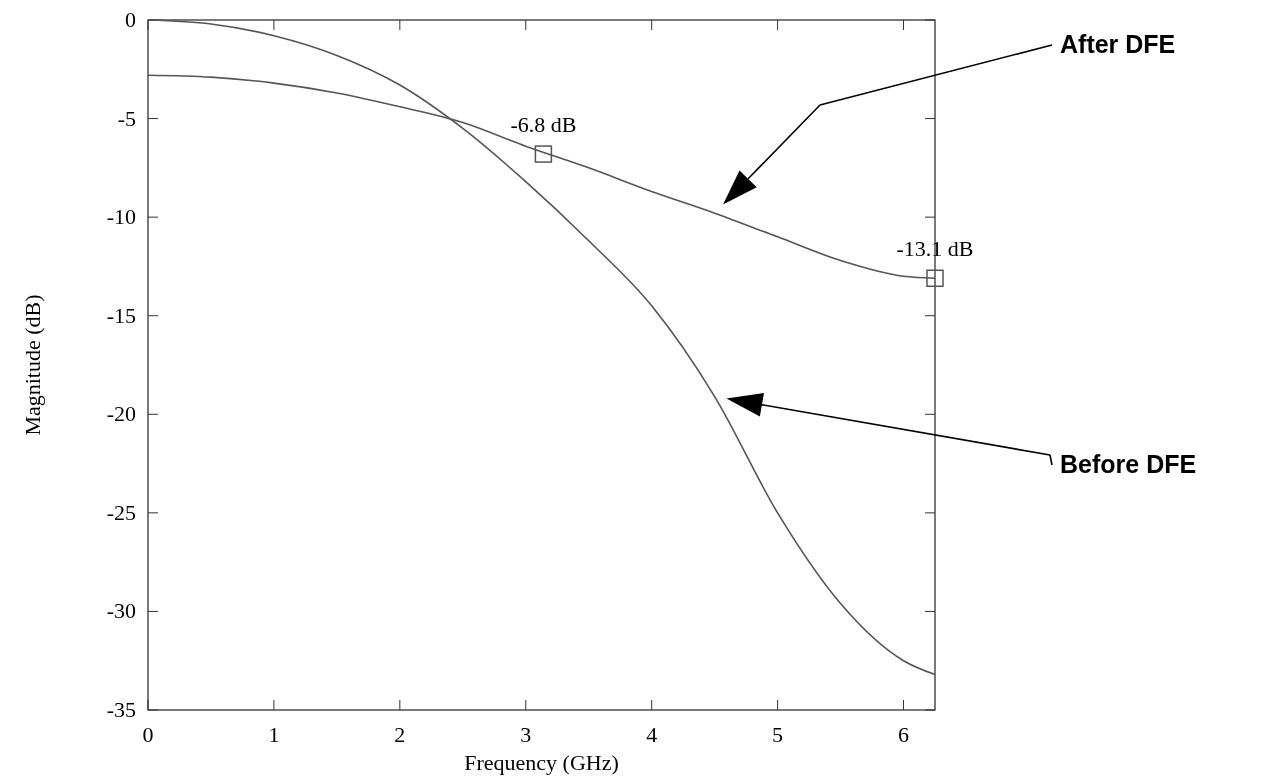  What do you see at coordinates (148, 734) in the screenshot?
I see `x-tick-label: 0` at bounding box center [148, 734].